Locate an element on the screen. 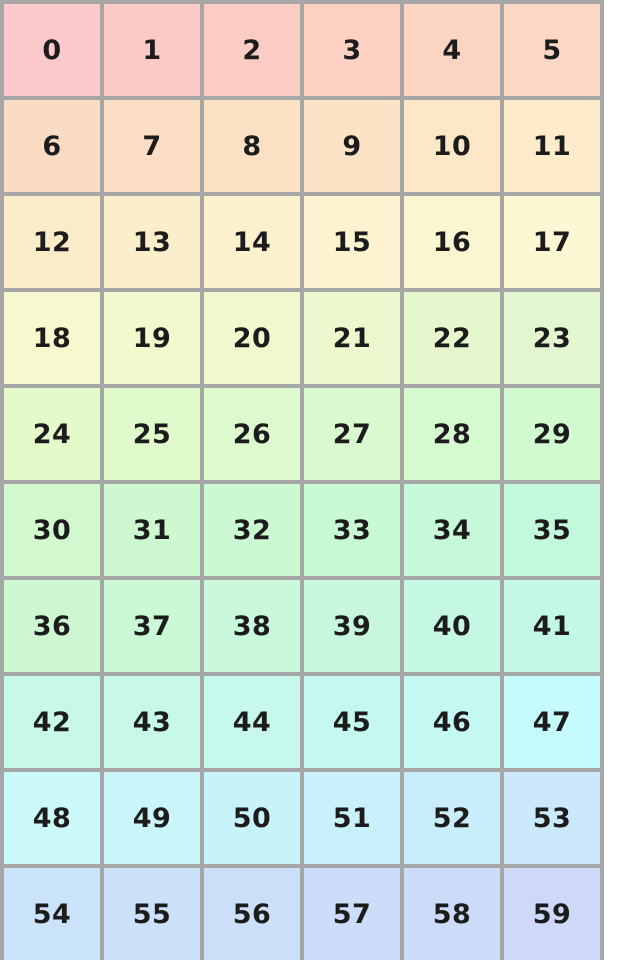 Image resolution: width=640 pixels, height=960 pixels. grid-cell-41: 41 is located at coordinates (552, 626).